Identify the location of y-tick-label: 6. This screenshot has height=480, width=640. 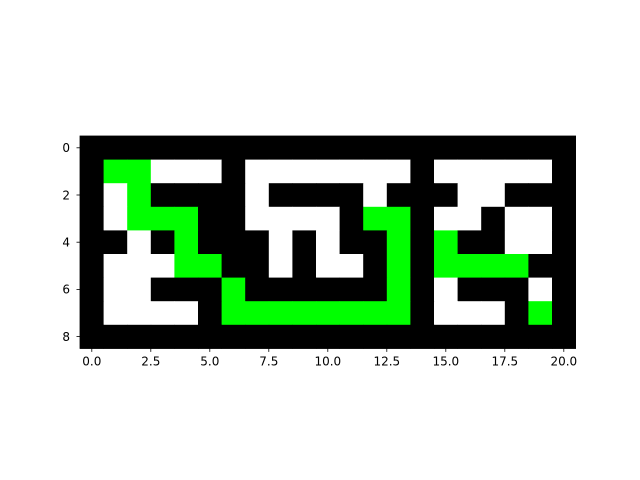
(66, 290).